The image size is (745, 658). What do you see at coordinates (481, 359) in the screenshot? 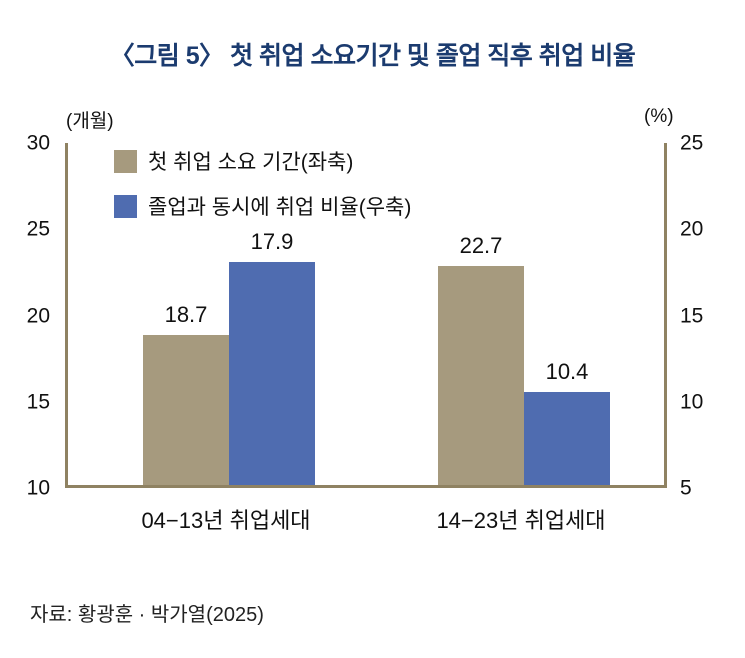
I see `bar-months: 22.7` at bounding box center [481, 359].